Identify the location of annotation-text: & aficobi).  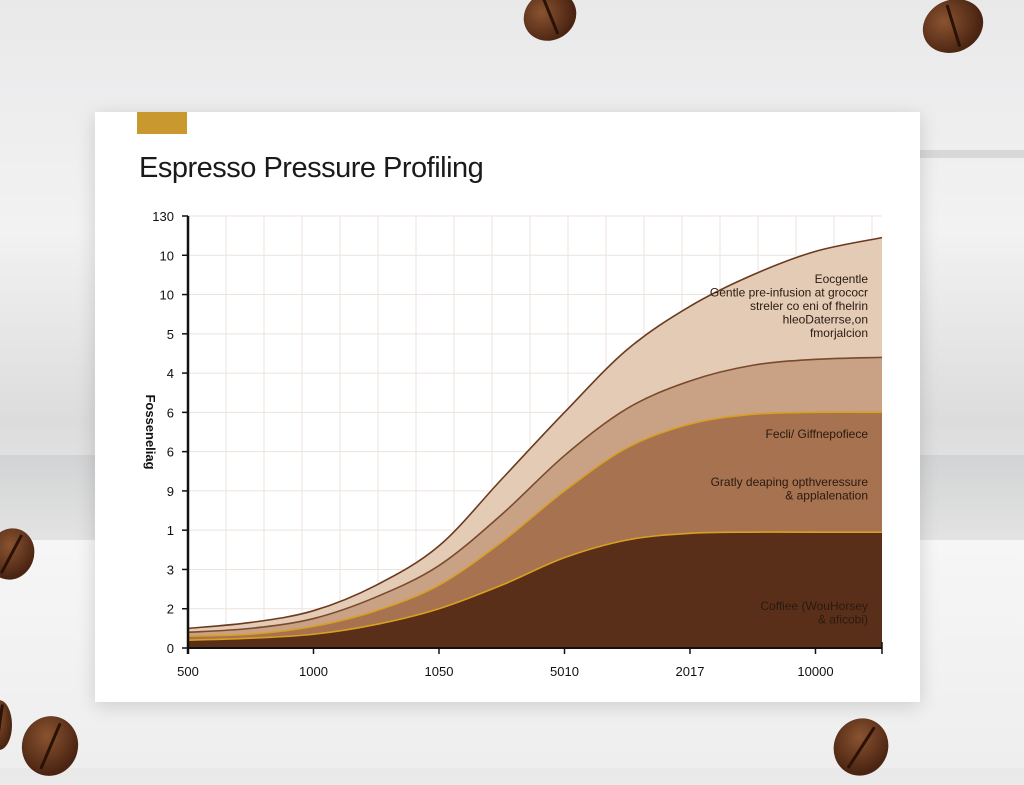
(843, 620).